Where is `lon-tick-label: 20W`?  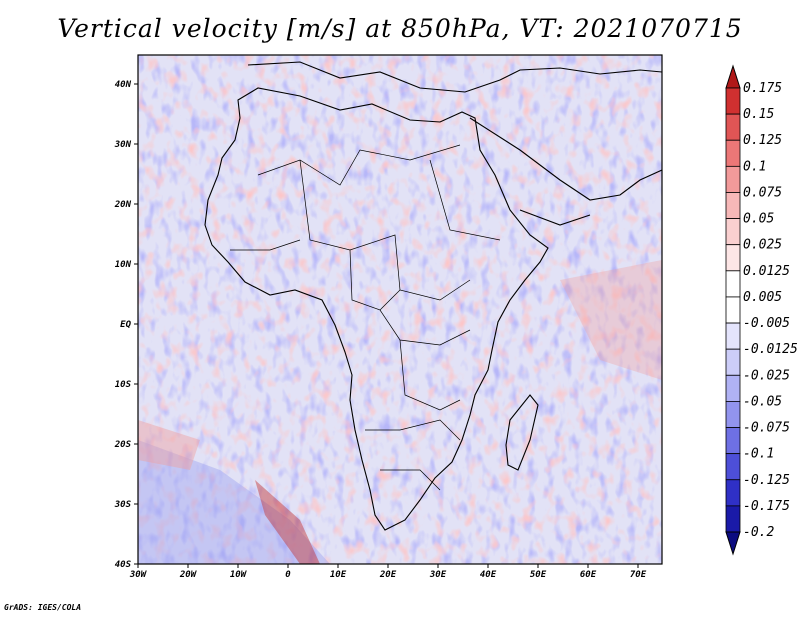 lon-tick-label: 20W is located at coordinates (188, 575).